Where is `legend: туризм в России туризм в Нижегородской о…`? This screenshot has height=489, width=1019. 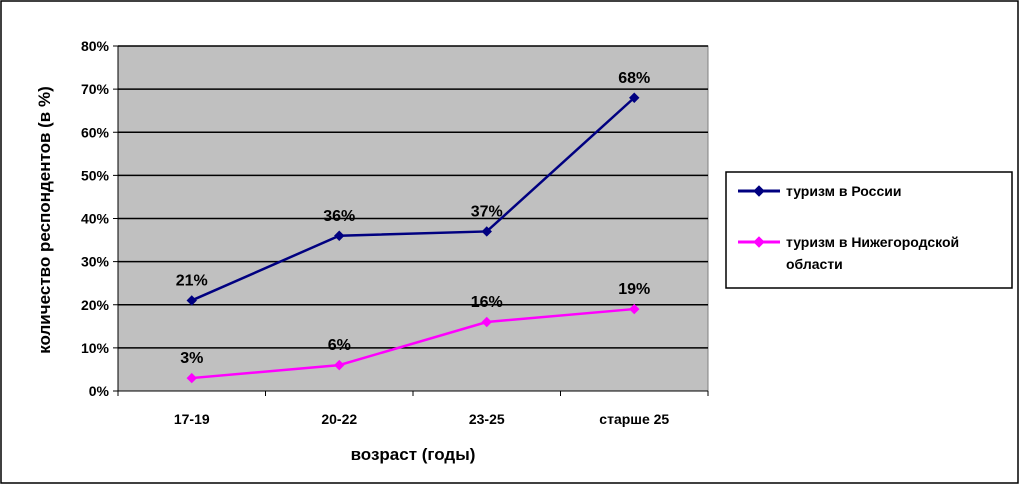
legend: туризм в России туризм в Нижегородской о… is located at coordinates (869, 230).